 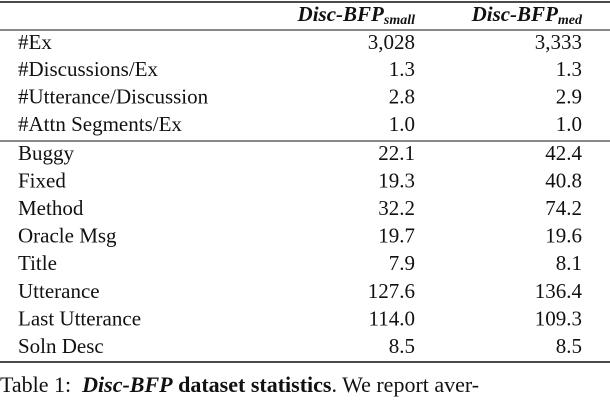 What do you see at coordinates (396, 236) in the screenshot?
I see `cell: 19.7` at bounding box center [396, 236].